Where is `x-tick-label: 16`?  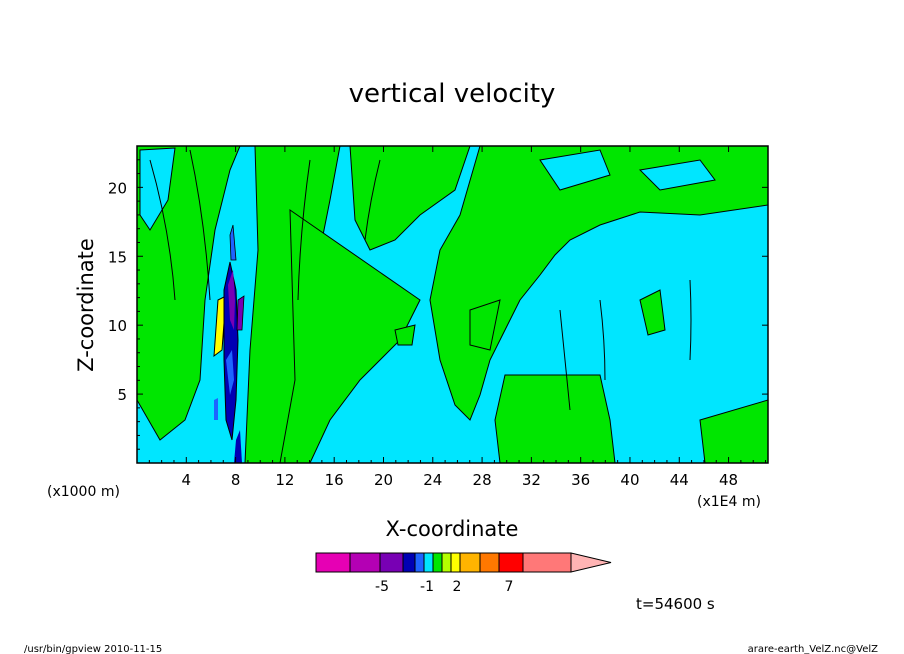 x-tick-label: 16 is located at coordinates (334, 480).